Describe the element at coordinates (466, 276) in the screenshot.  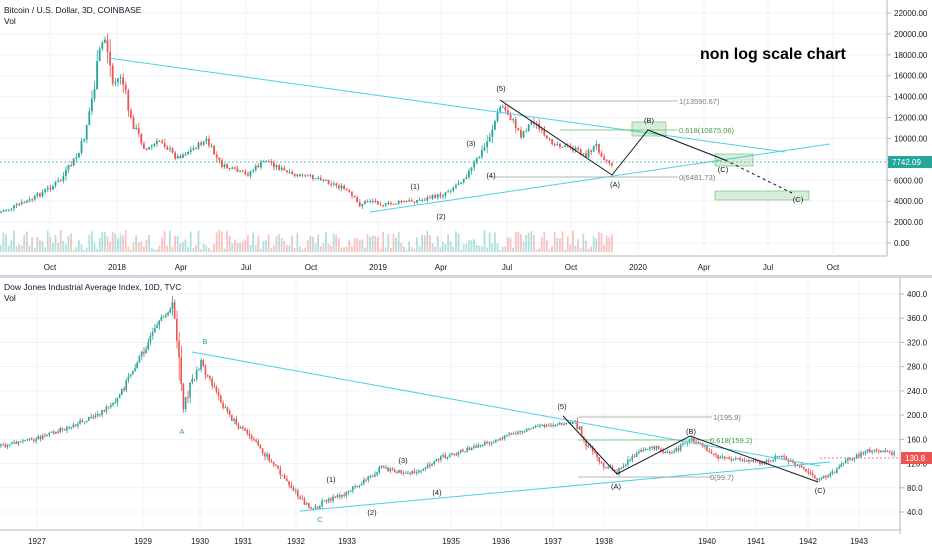
I see `pane-divider` at that location.